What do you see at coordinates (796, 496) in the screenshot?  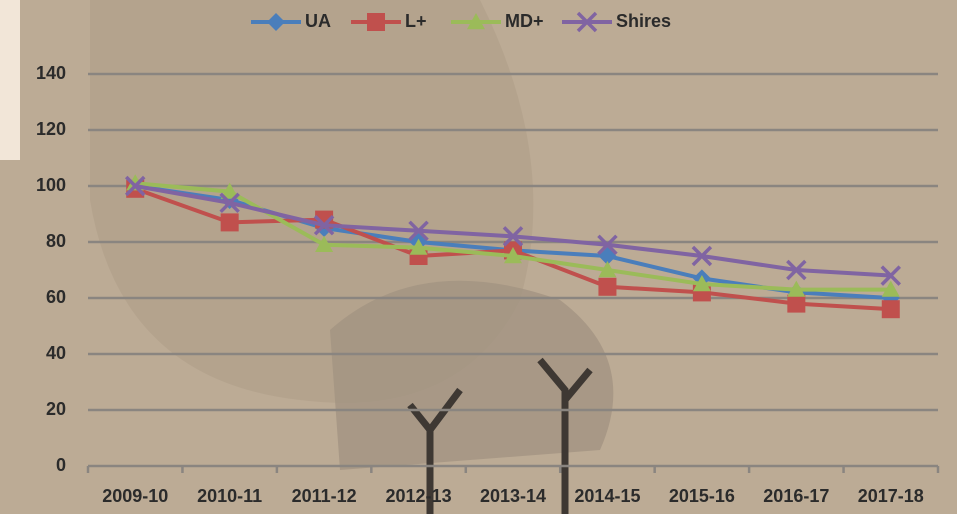 I see `x-tick-label: 2016-17` at bounding box center [796, 496].